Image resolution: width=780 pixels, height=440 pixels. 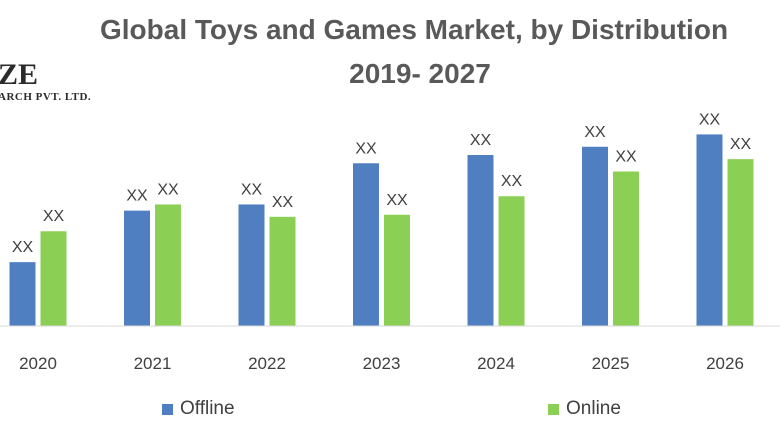 I want to click on legend-item-online: Online, so click(x=603, y=410).